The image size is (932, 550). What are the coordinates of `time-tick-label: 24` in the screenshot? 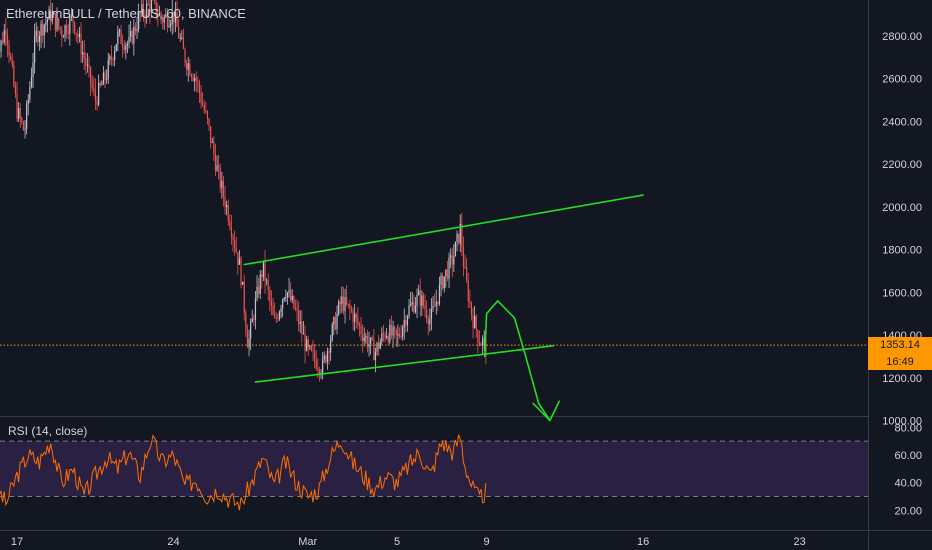 It's located at (173, 542).